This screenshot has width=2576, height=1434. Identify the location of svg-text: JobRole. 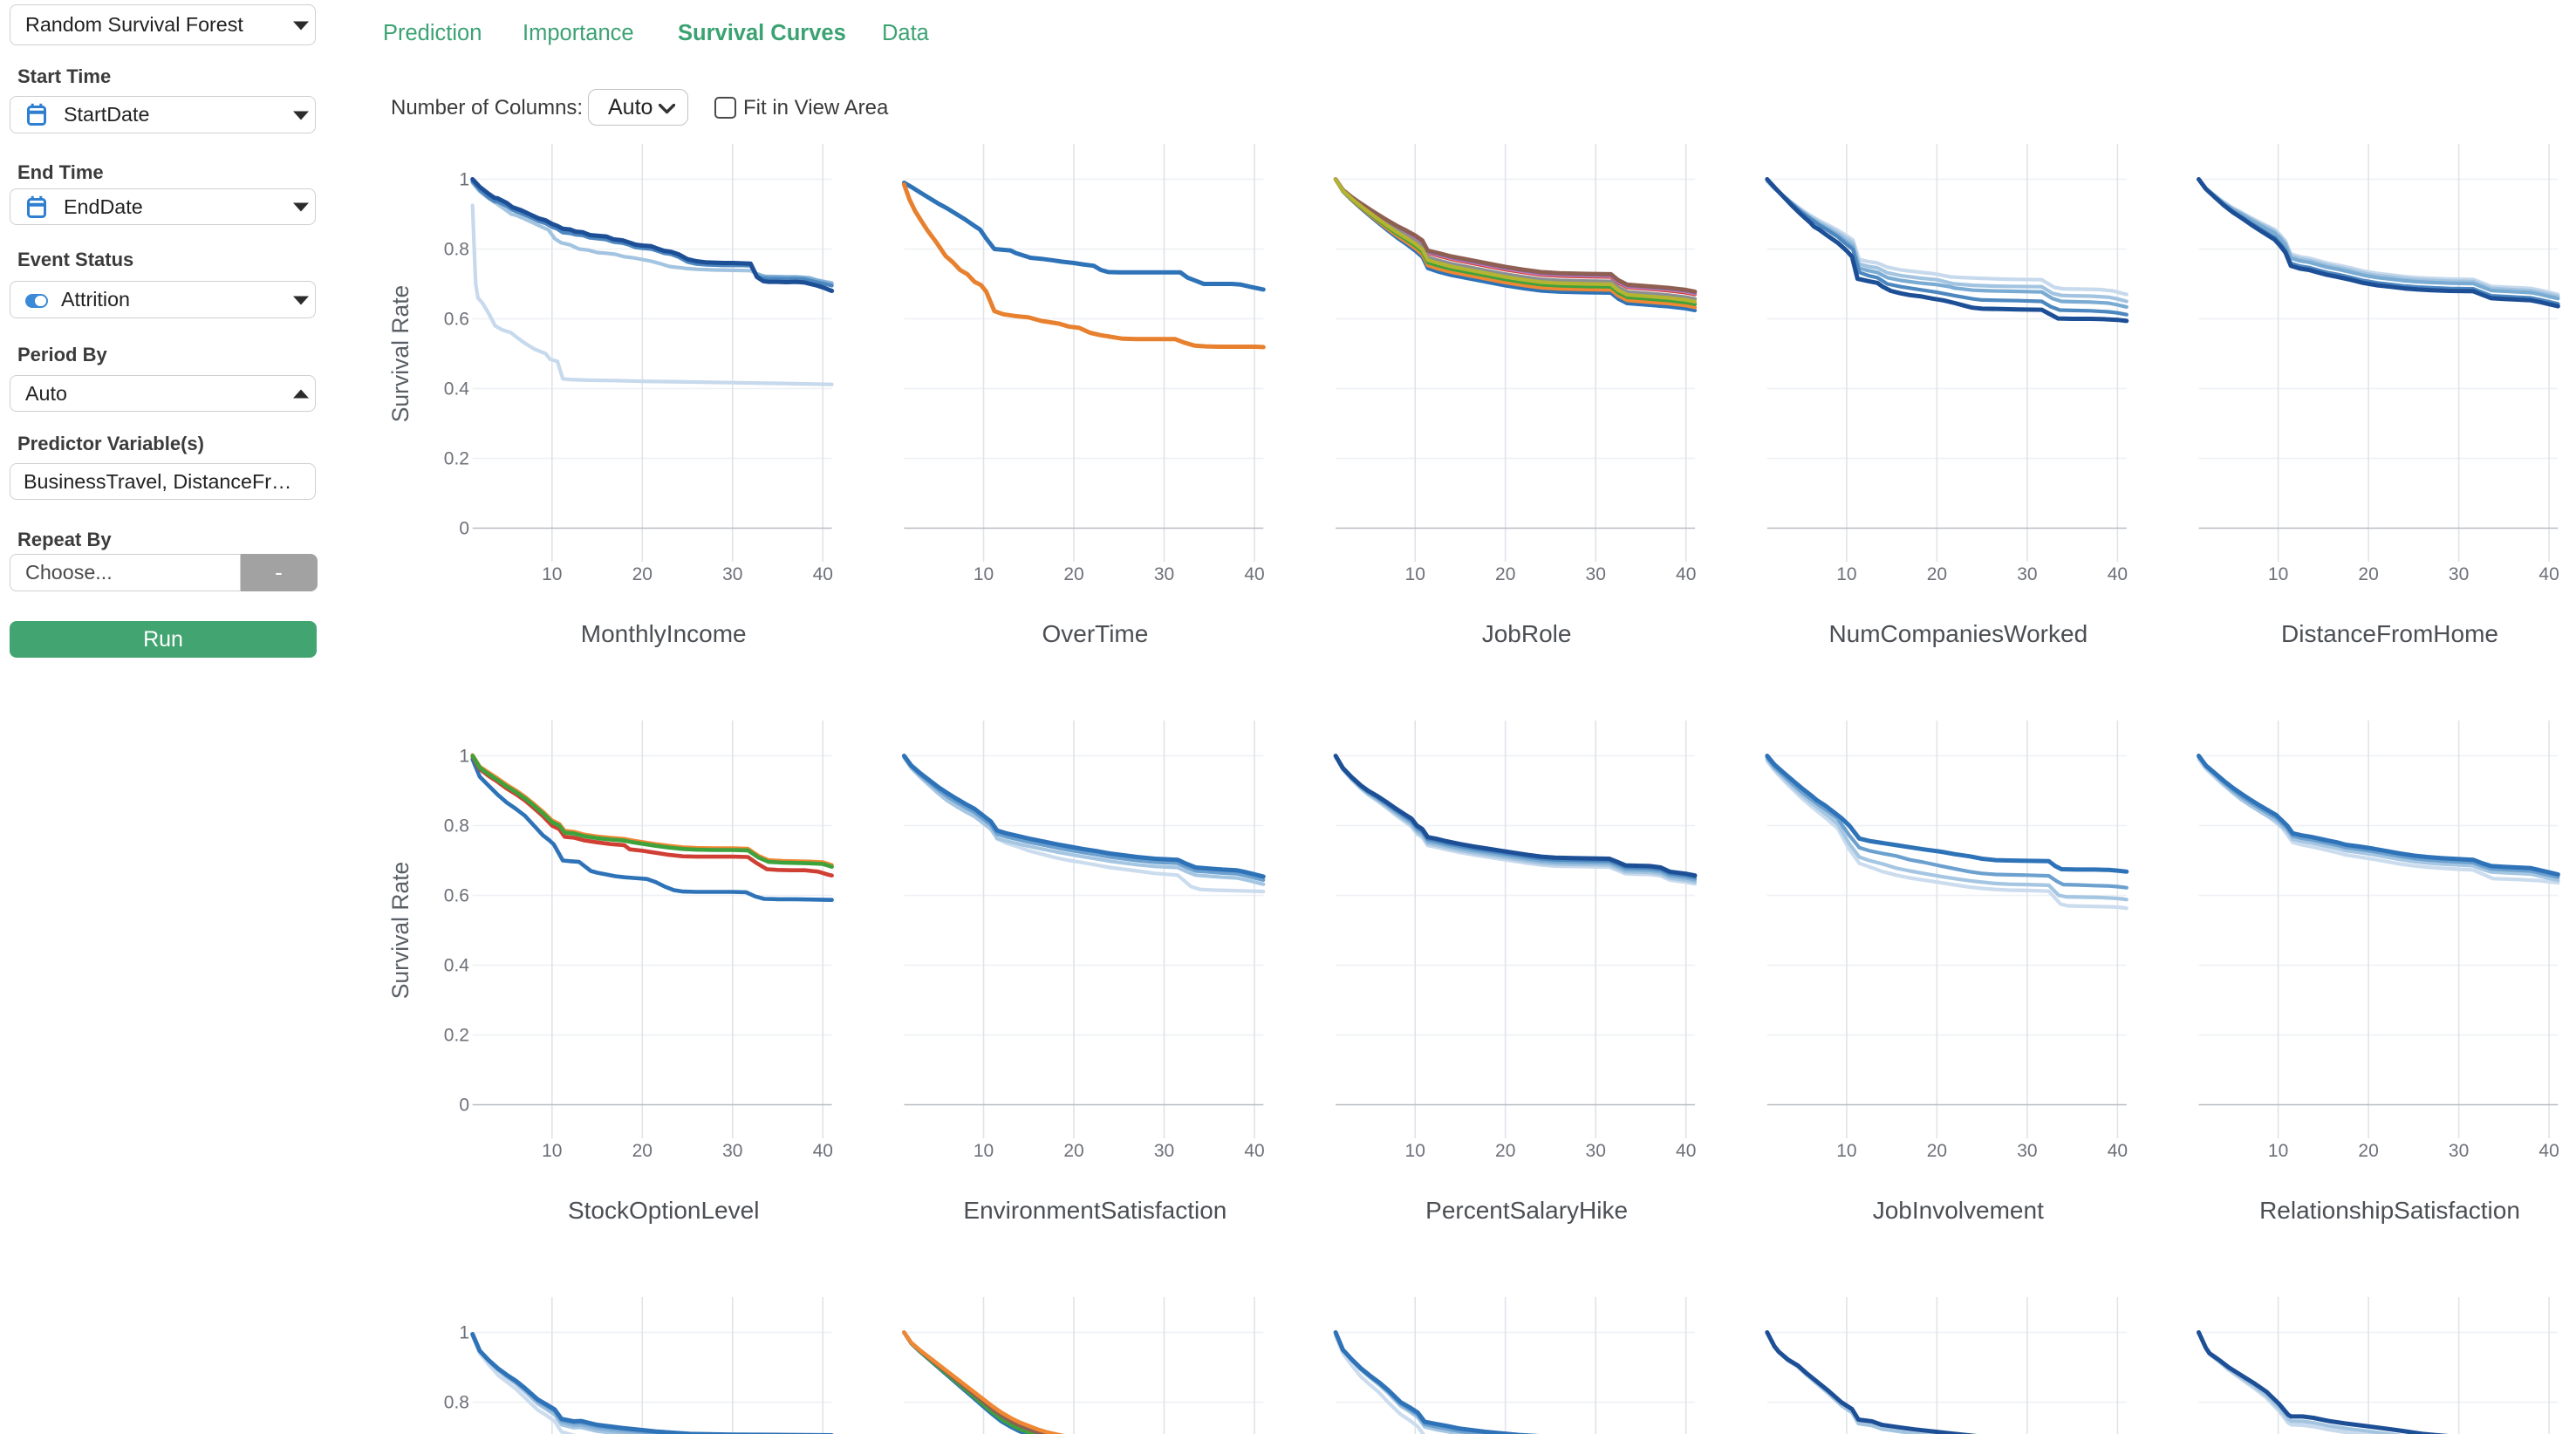
(1527, 633).